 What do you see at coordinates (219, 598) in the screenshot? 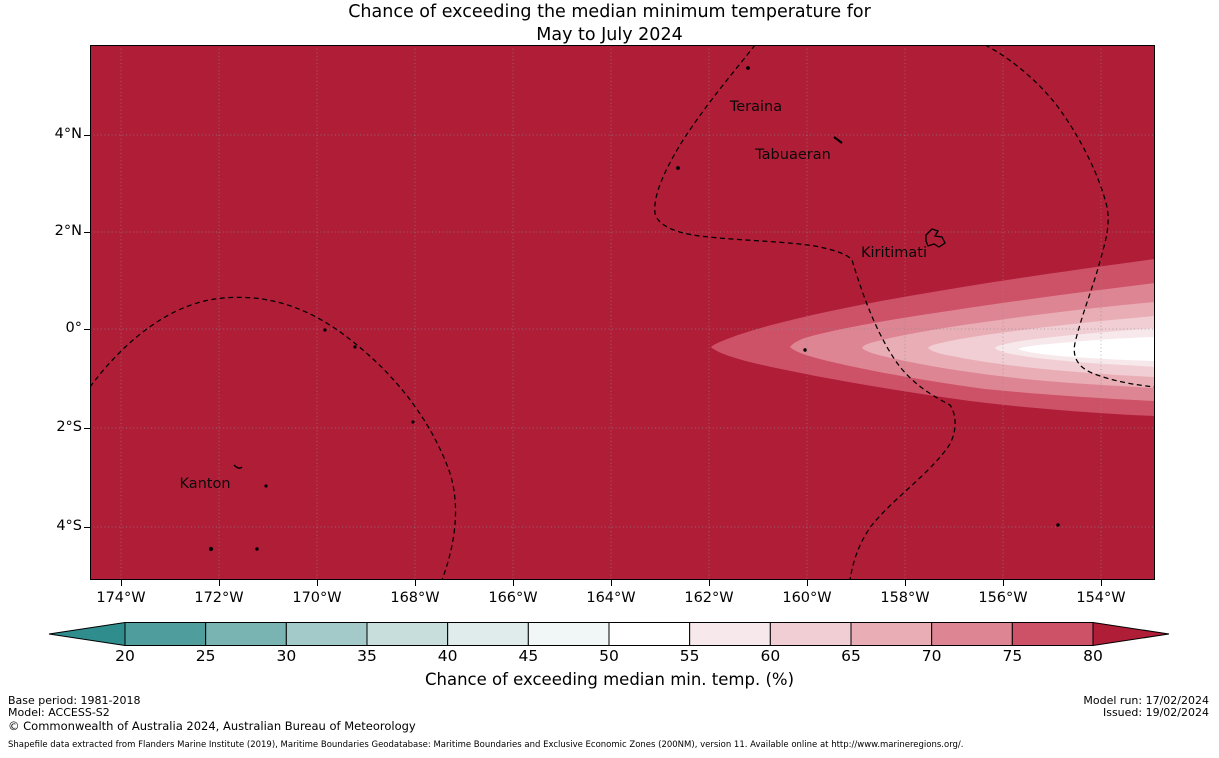
I see `lon-tick-label: 172°W` at bounding box center [219, 598].